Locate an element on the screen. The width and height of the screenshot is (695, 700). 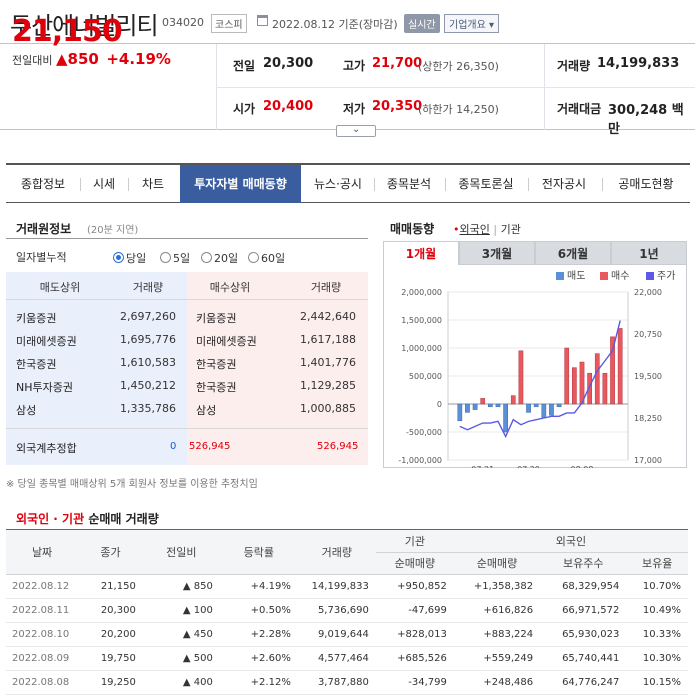
amount-value: 300,248 백만 is located at coordinates (646, 120).